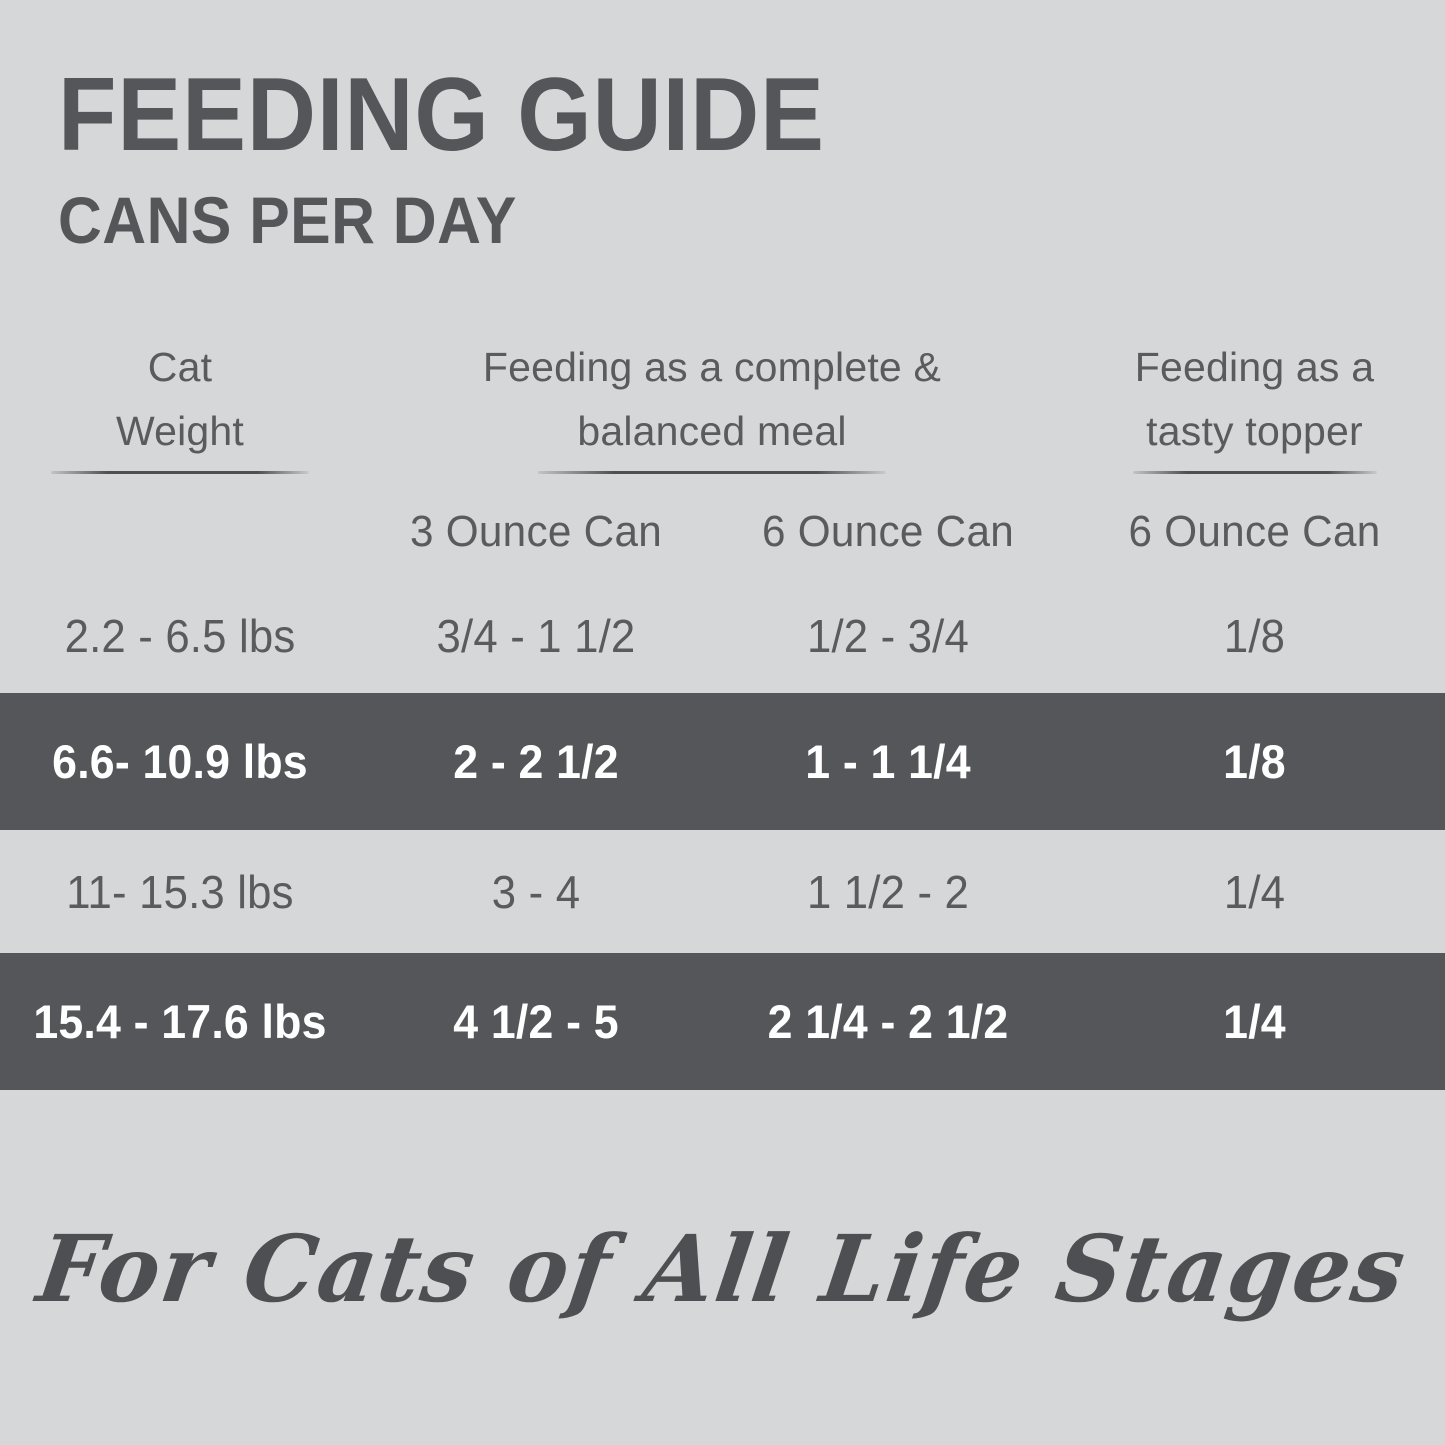 The width and height of the screenshot is (1445, 1445). I want to click on cell-complete-6oz-value: 2 1/4 - 2 1/2, so click(888, 1021).